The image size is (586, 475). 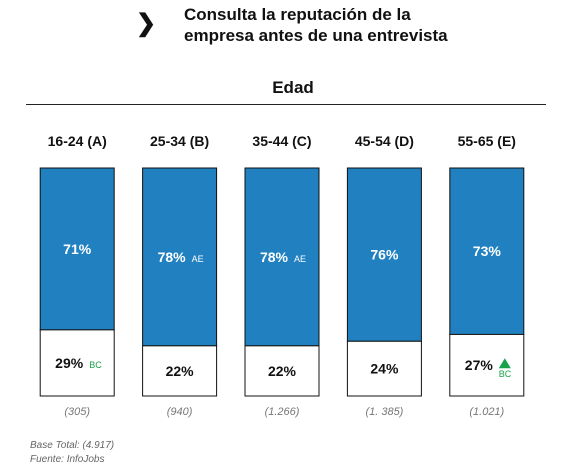 I want to click on data-label: 76%, so click(x=384, y=255).